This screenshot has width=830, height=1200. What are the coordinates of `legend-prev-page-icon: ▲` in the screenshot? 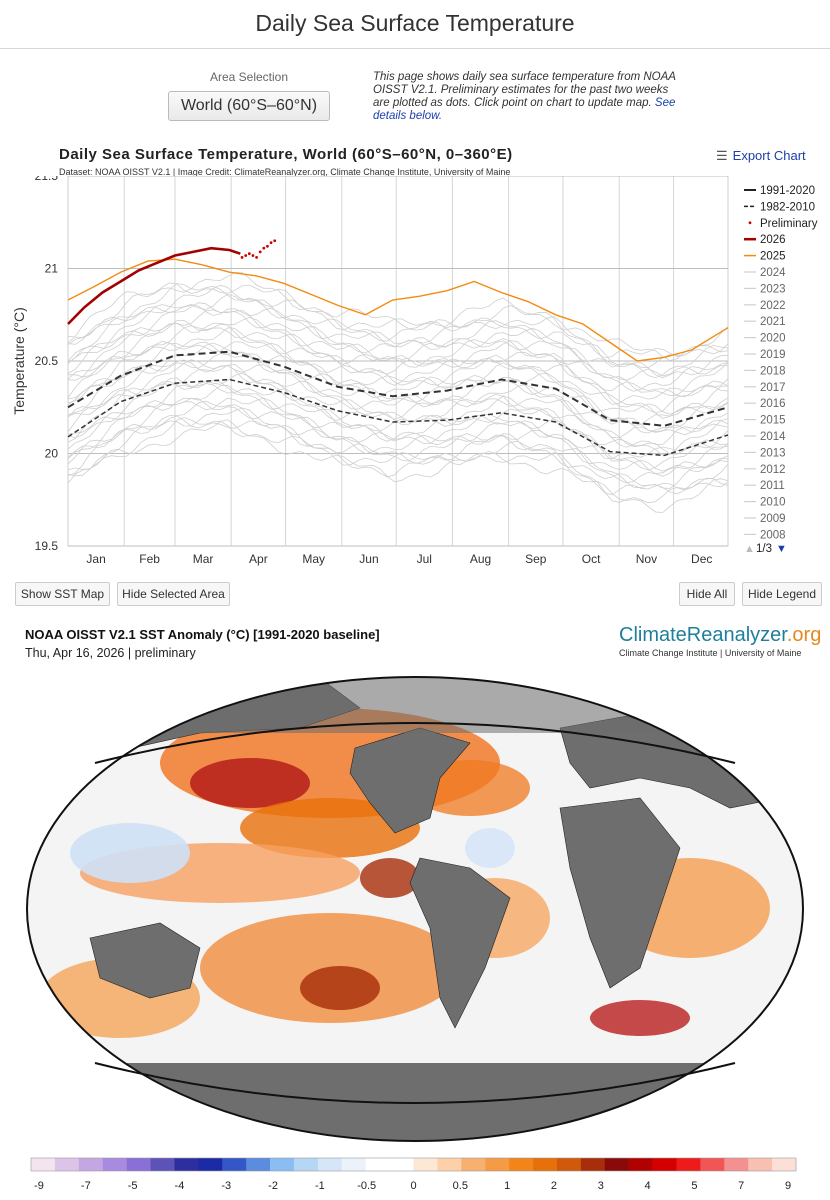 It's located at (749, 549).